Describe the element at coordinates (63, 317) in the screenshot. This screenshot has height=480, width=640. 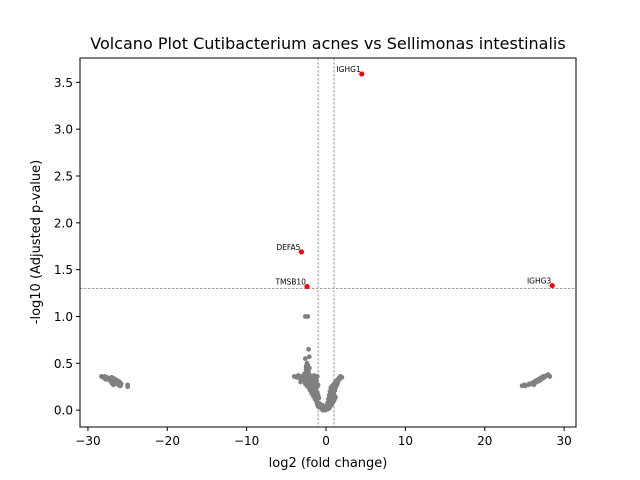
I see `y-tick-label: 1.0` at that location.